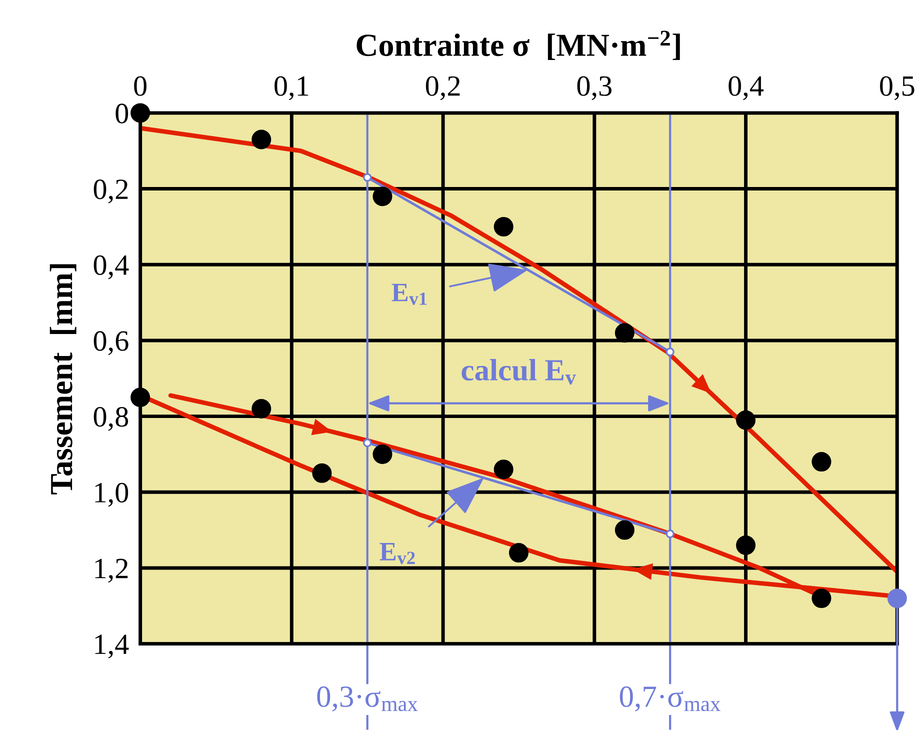 The image size is (923, 753). What do you see at coordinates (111, 267) in the screenshot?
I see `y-tick-label: 0,4` at bounding box center [111, 267].